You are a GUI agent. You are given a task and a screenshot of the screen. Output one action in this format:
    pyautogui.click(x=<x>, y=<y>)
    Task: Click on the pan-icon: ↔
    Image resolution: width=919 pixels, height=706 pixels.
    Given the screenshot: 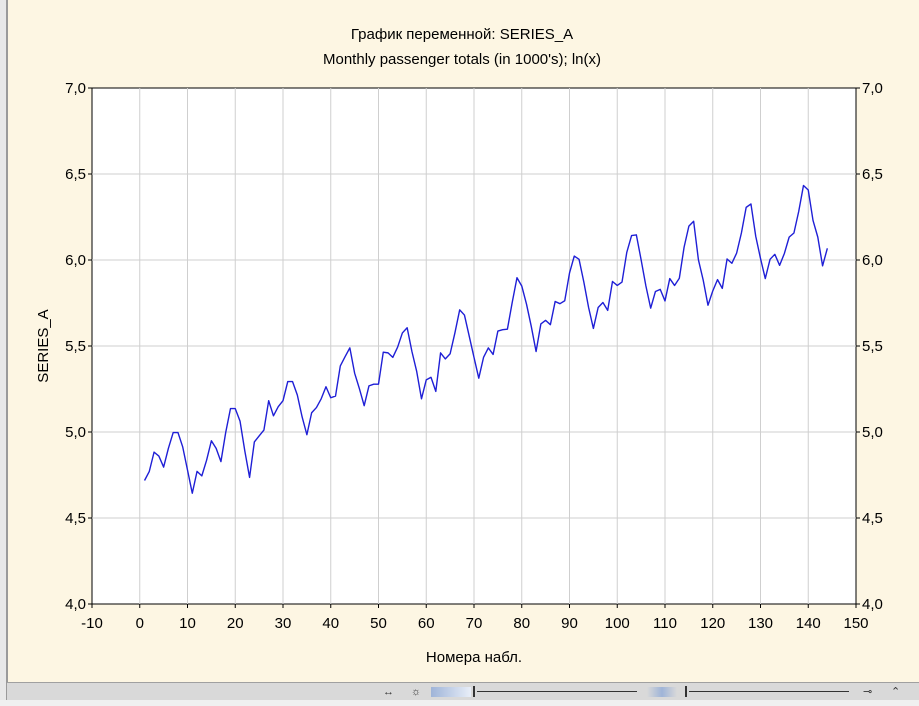 What is the action you would take?
    pyautogui.click(x=388, y=692)
    